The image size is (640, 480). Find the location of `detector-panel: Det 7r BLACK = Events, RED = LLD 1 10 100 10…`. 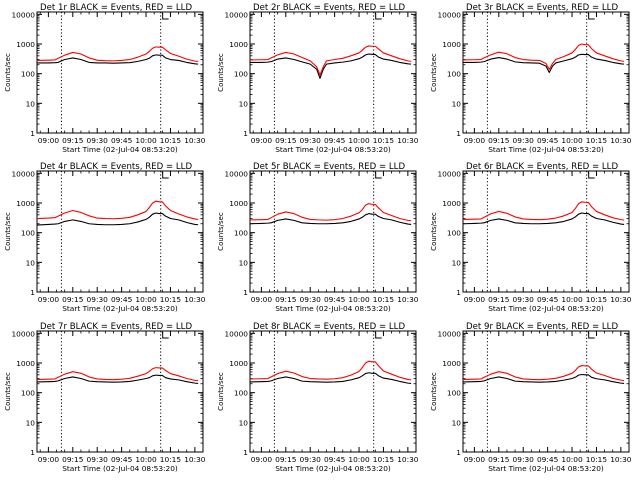

detector-panel: Det 7r BLACK = Events, RED = LLD 1 10 100 10… is located at coordinates (105, 397).